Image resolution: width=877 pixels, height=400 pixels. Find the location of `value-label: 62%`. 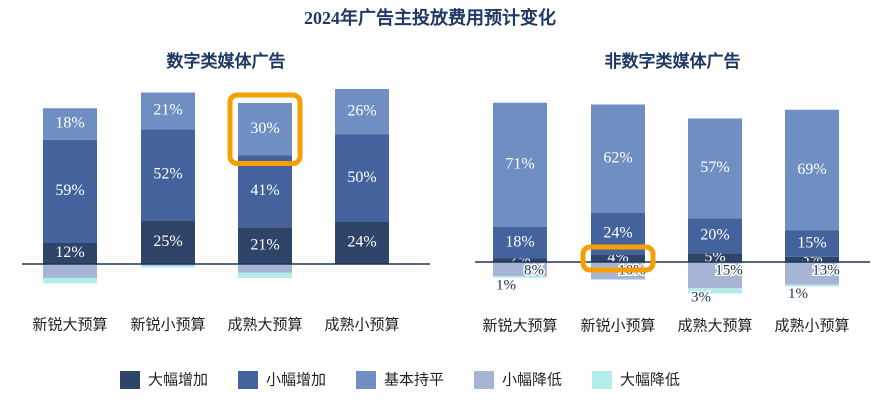

value-label: 62% is located at coordinates (617, 157).